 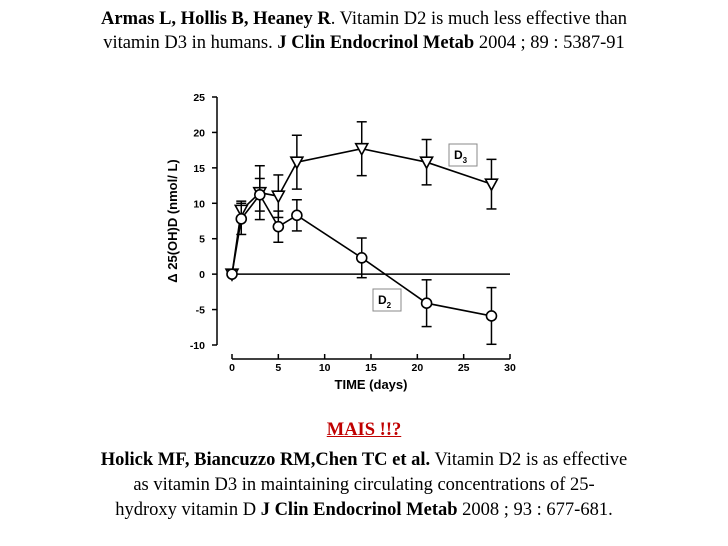 I want to click on reference-1-title-part1: . Vitamin D2 is much less effective than, so click(x=478, y=19).